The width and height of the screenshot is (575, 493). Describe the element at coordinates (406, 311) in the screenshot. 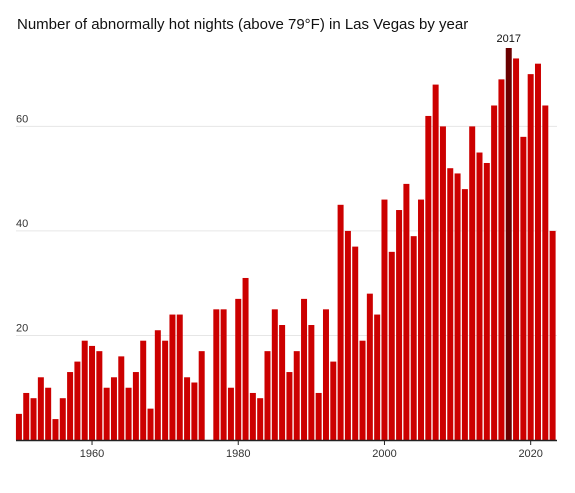

I see `bar-2003` at that location.